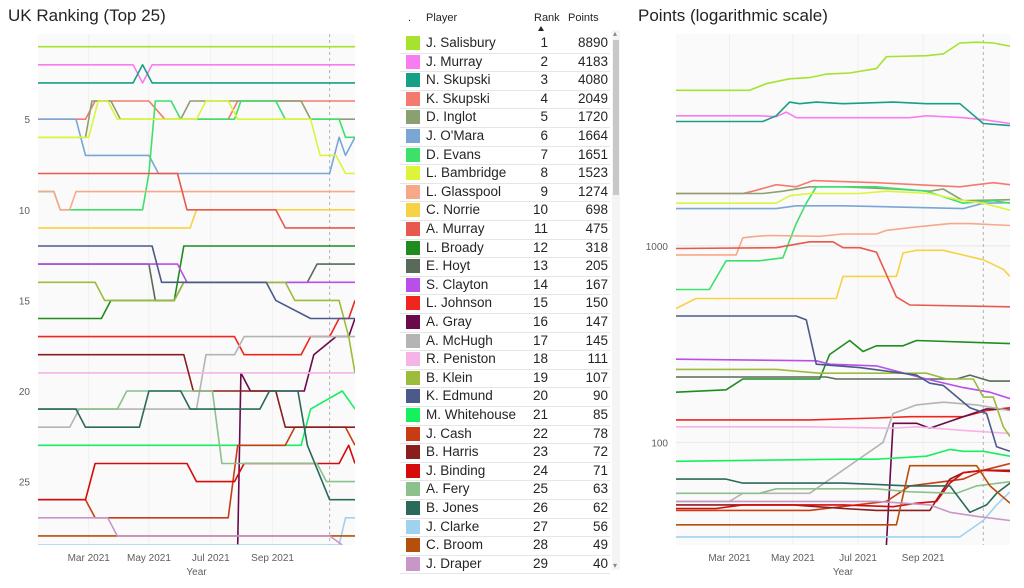 The height and width of the screenshot is (588, 1024). I want to click on player-rank: 10, so click(540, 210).